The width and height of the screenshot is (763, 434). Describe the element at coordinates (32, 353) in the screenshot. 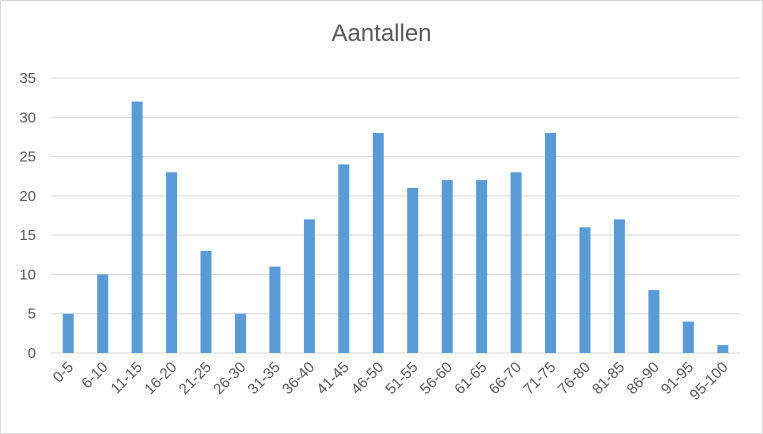

I see `y-tick-label: 0` at that location.